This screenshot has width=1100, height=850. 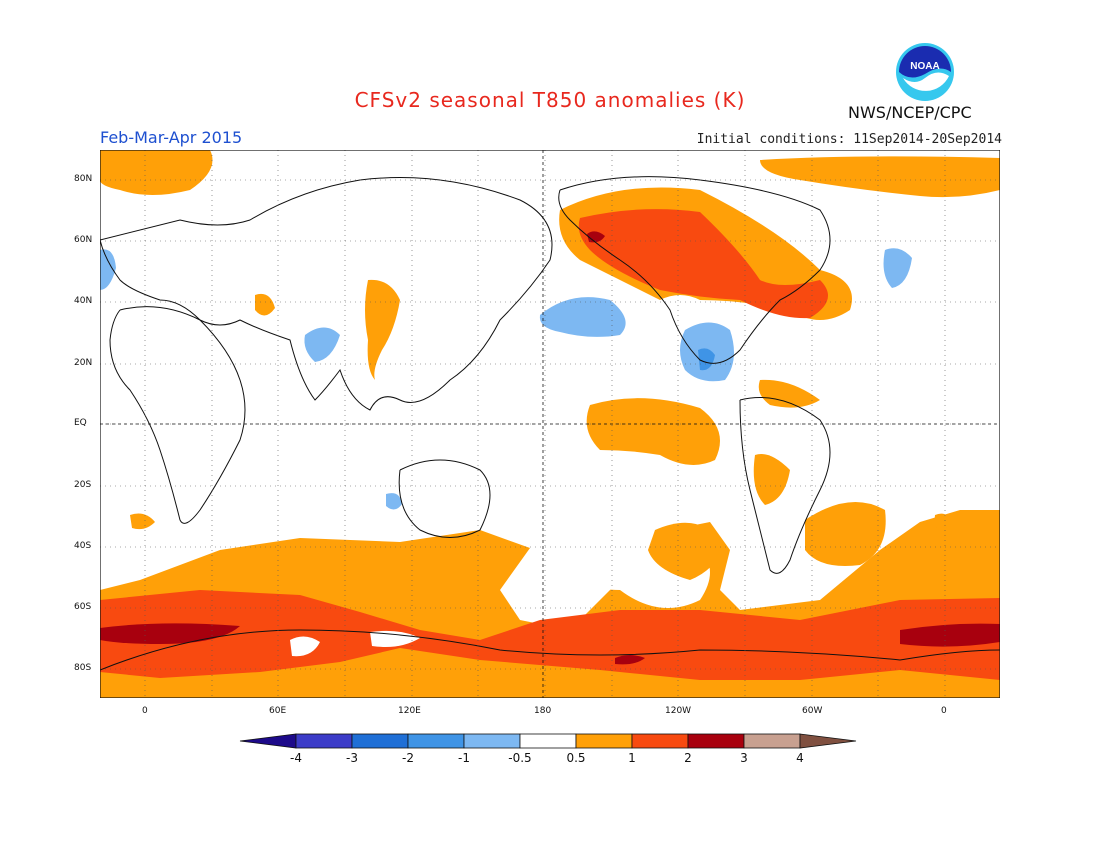 What do you see at coordinates (828, 741) in the screenshot?
I see `colorbar-arrow-high` at bounding box center [828, 741].